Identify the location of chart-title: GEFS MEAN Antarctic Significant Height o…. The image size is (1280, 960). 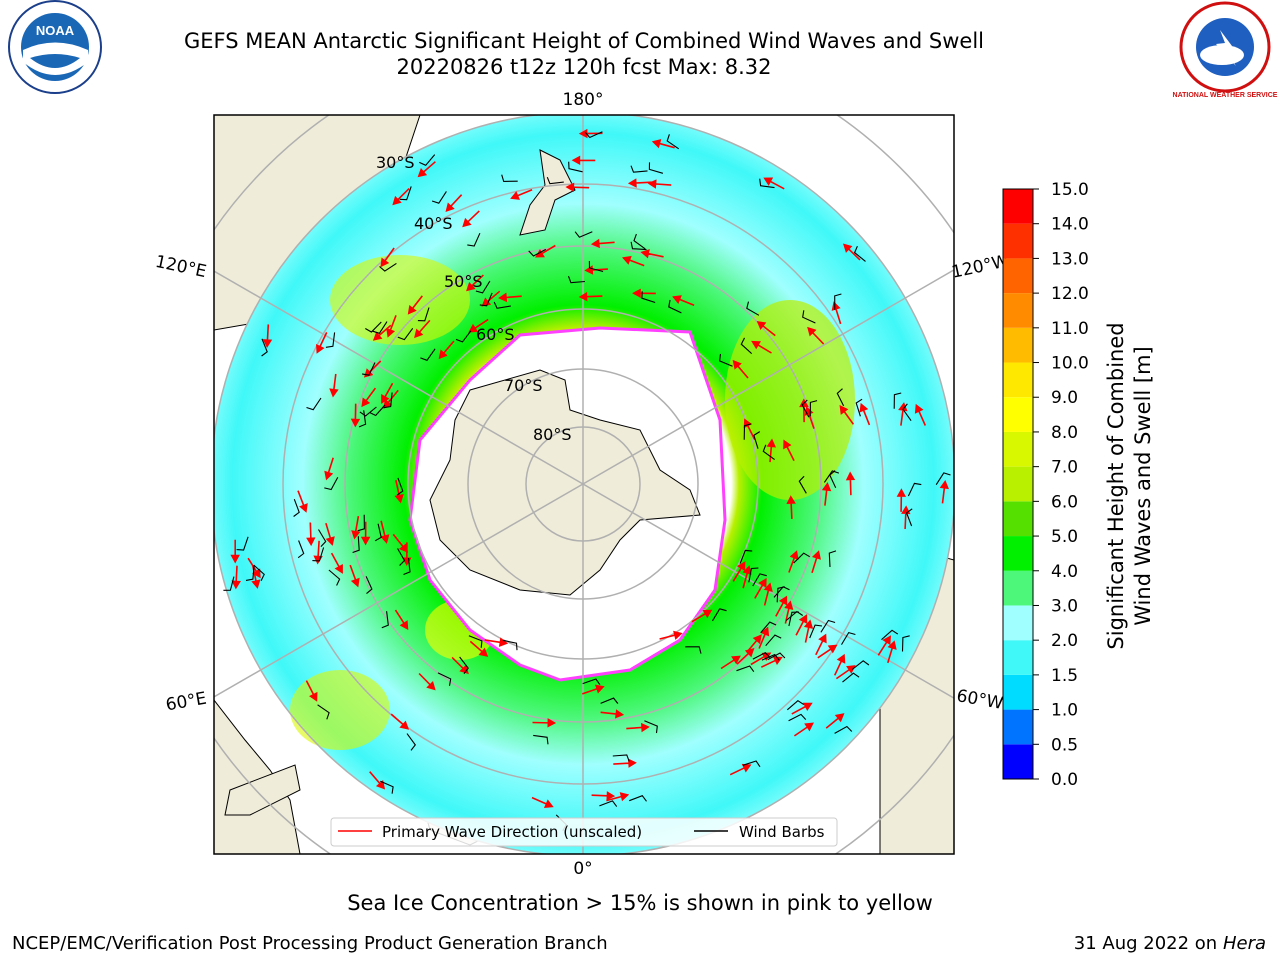
(584, 41).